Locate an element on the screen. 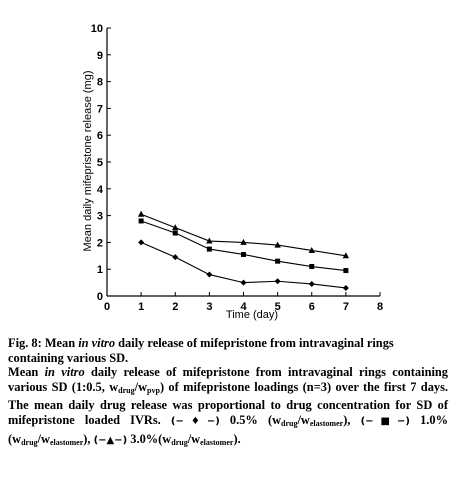 This screenshot has width=456, height=477. caption-desc-italic: in vitro is located at coordinates (64, 372).